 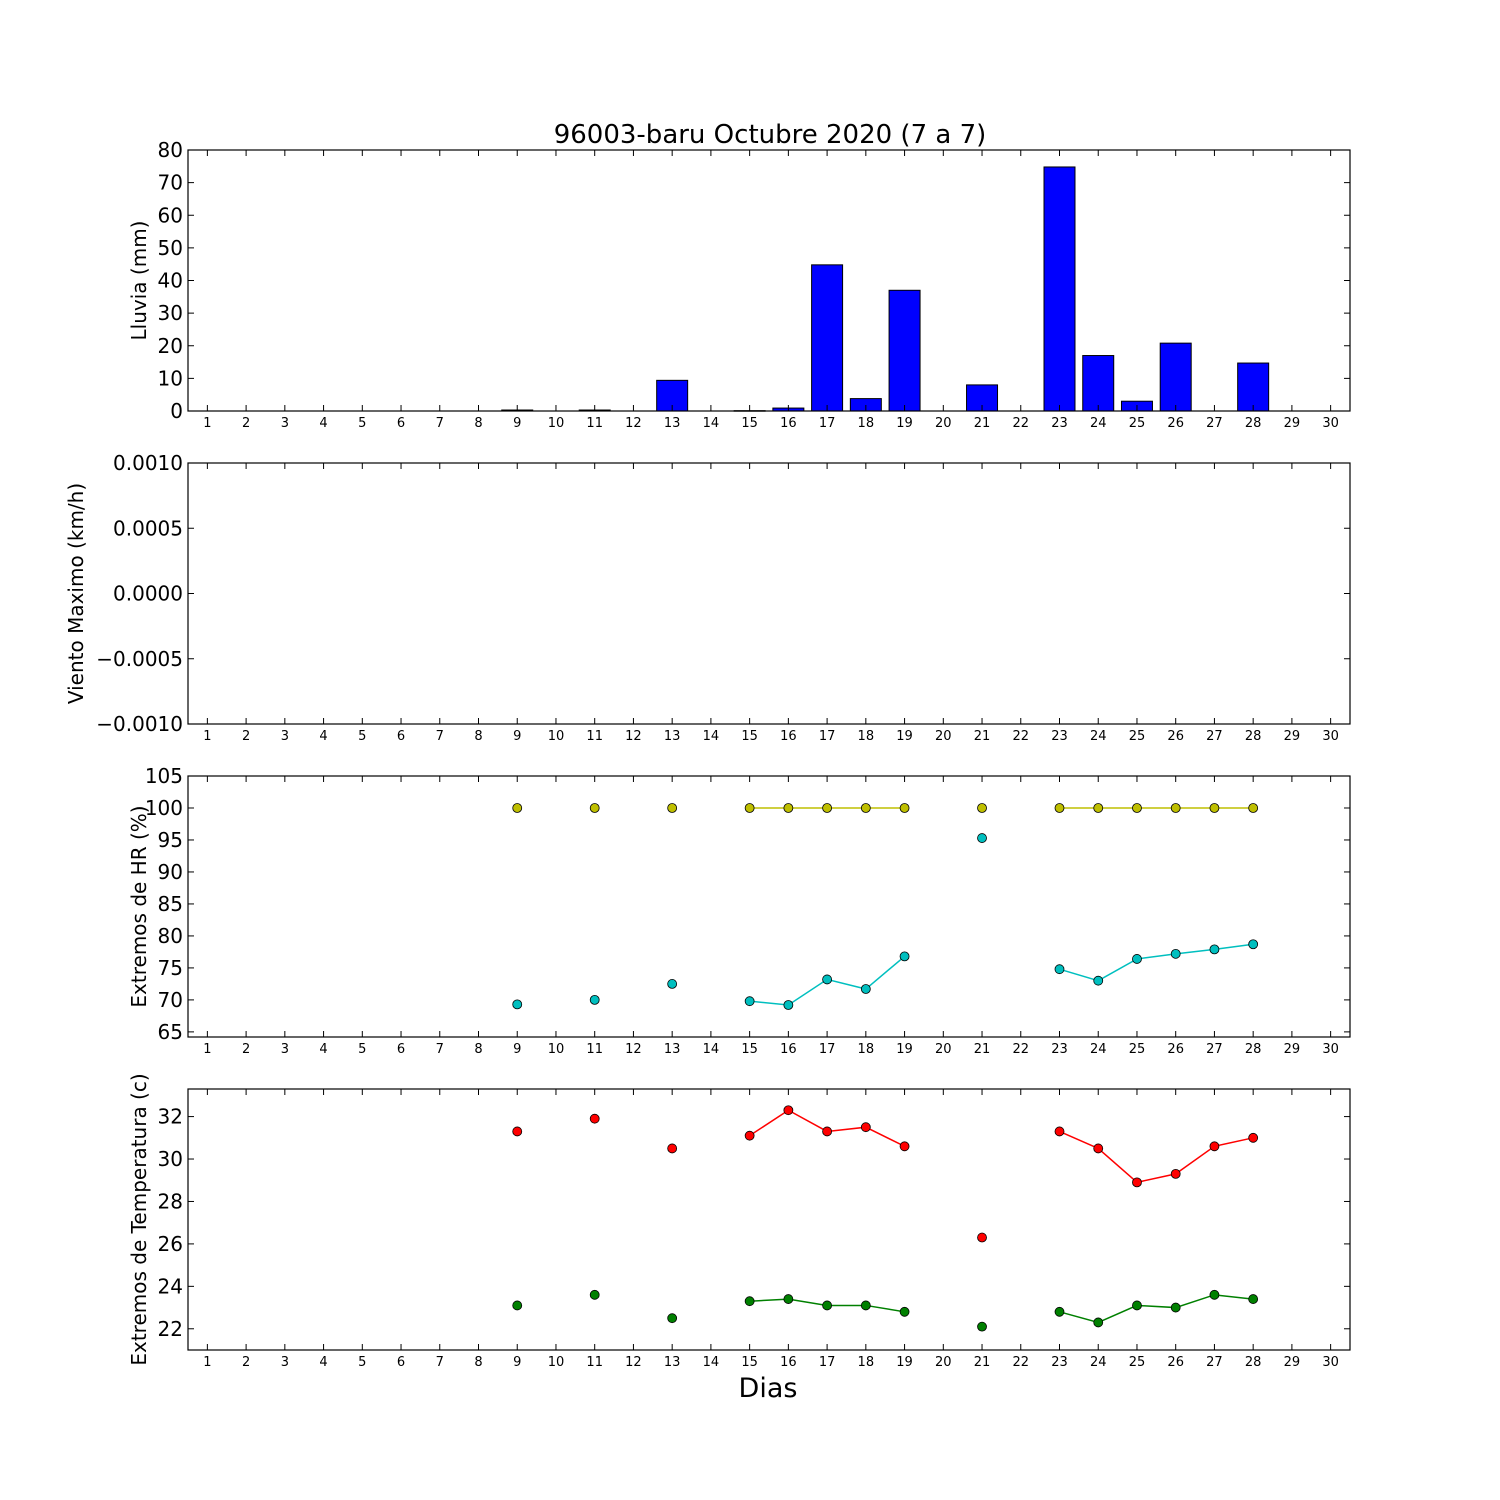 I want to click on y-axis-label: Extremos de HR (%), so click(x=139, y=906).